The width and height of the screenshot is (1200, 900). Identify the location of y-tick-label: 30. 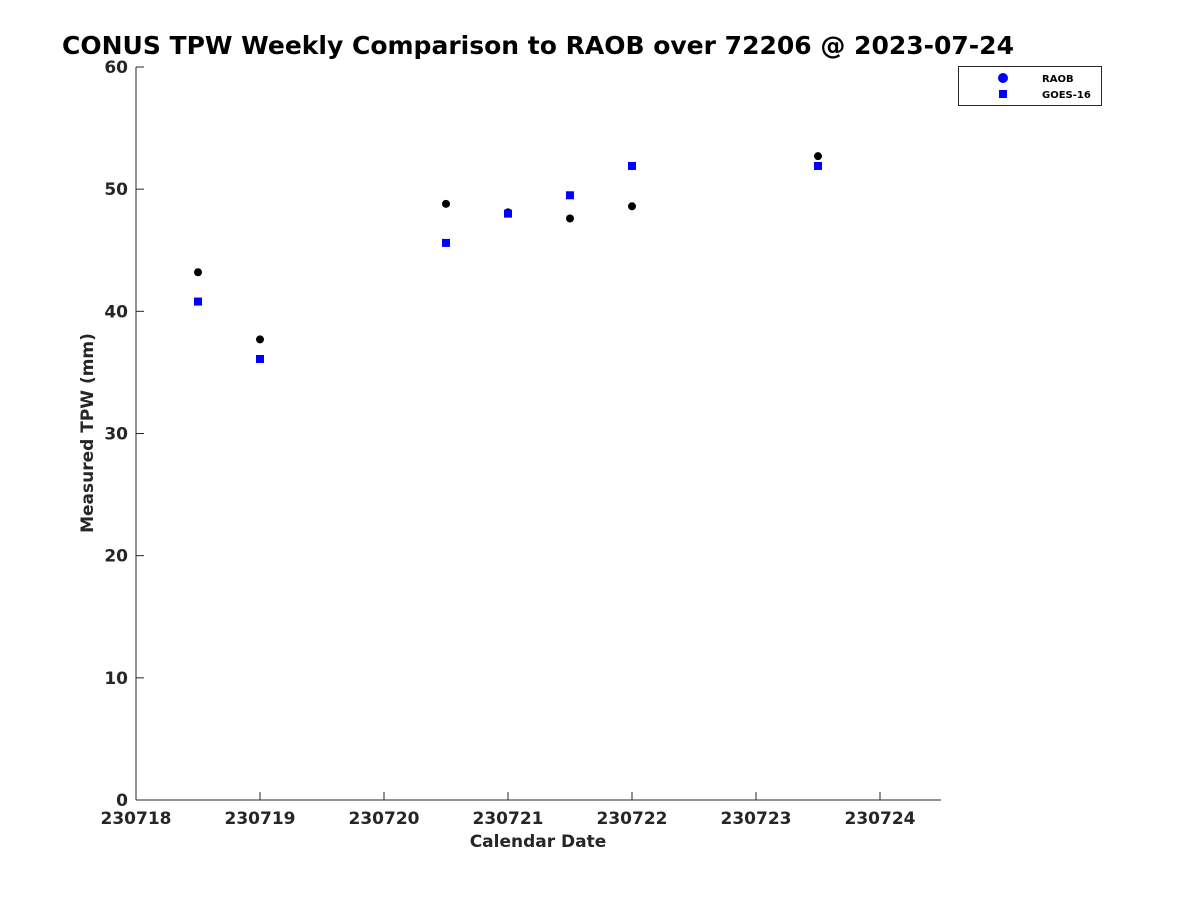
(116, 435).